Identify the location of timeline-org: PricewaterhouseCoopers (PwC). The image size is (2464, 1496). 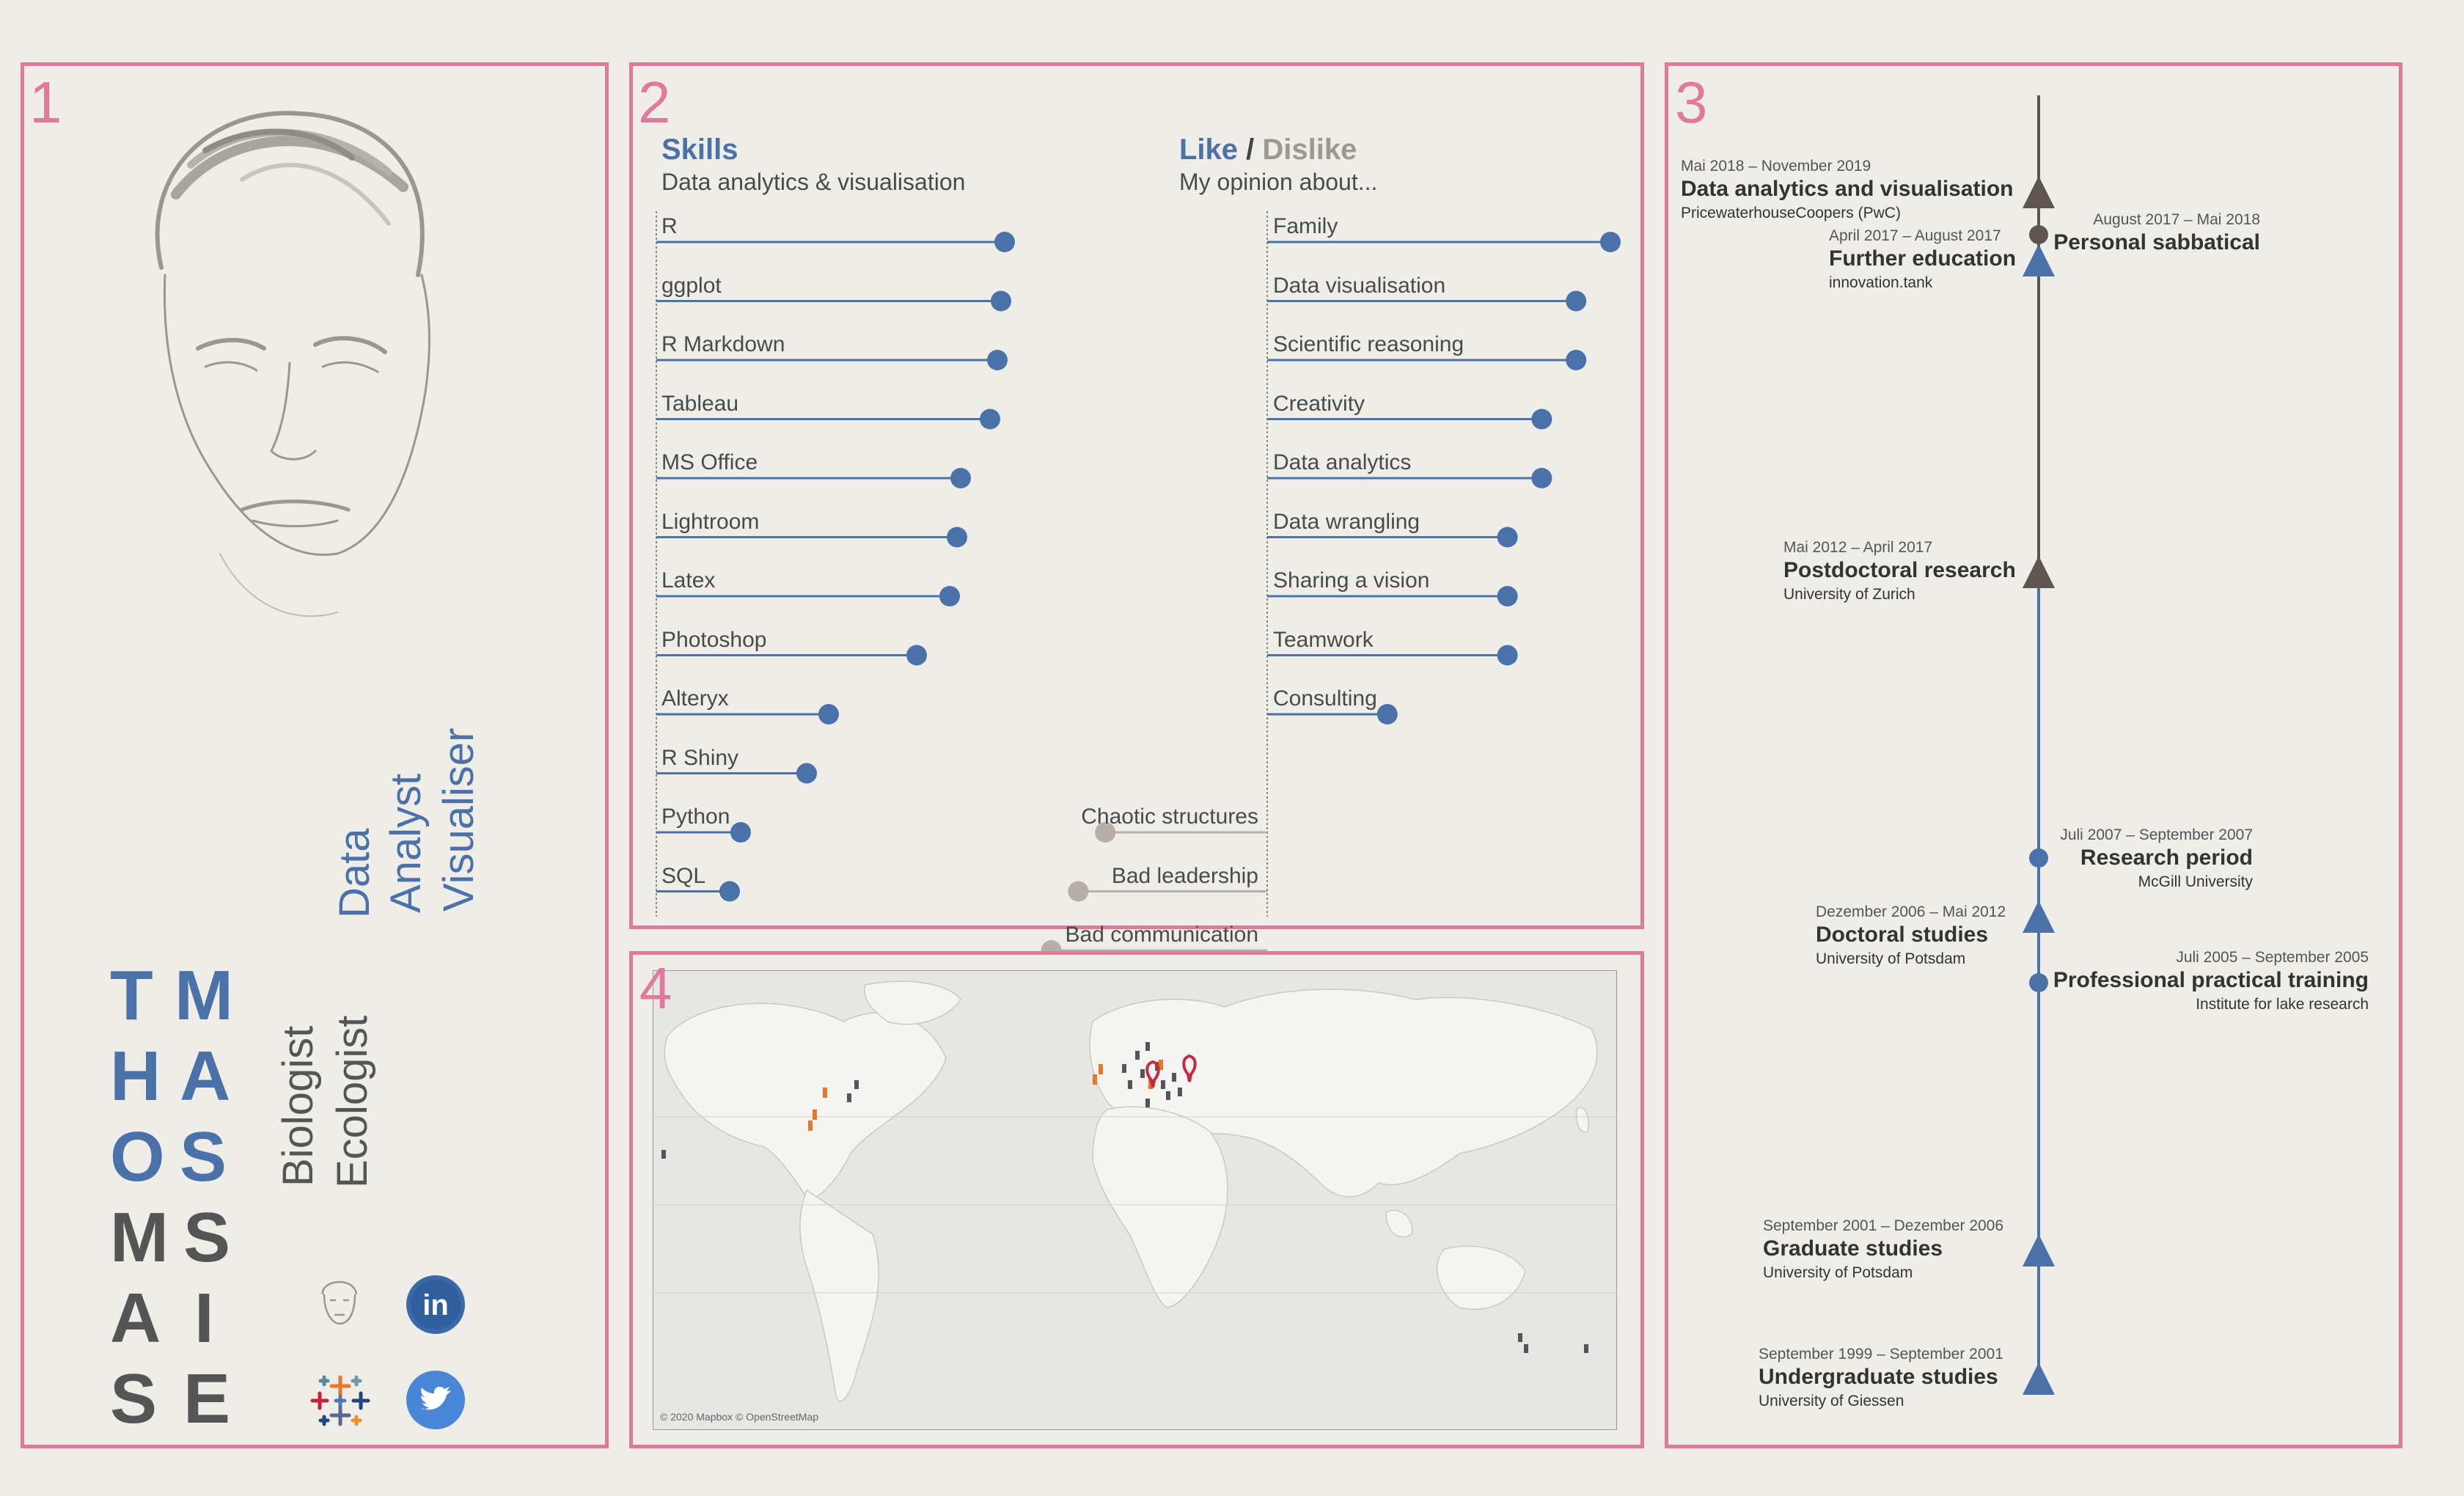
(1791, 213).